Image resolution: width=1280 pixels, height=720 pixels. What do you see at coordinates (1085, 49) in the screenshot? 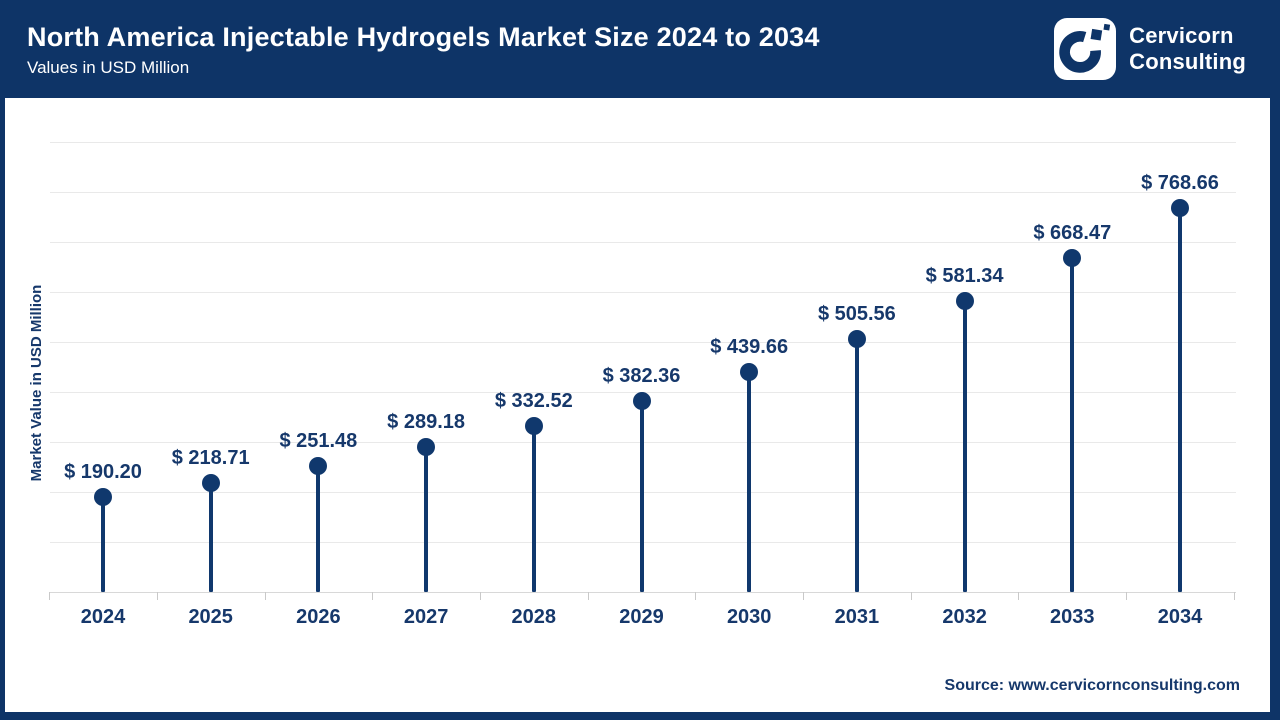
I see `cervicorn-logo-icon` at bounding box center [1085, 49].